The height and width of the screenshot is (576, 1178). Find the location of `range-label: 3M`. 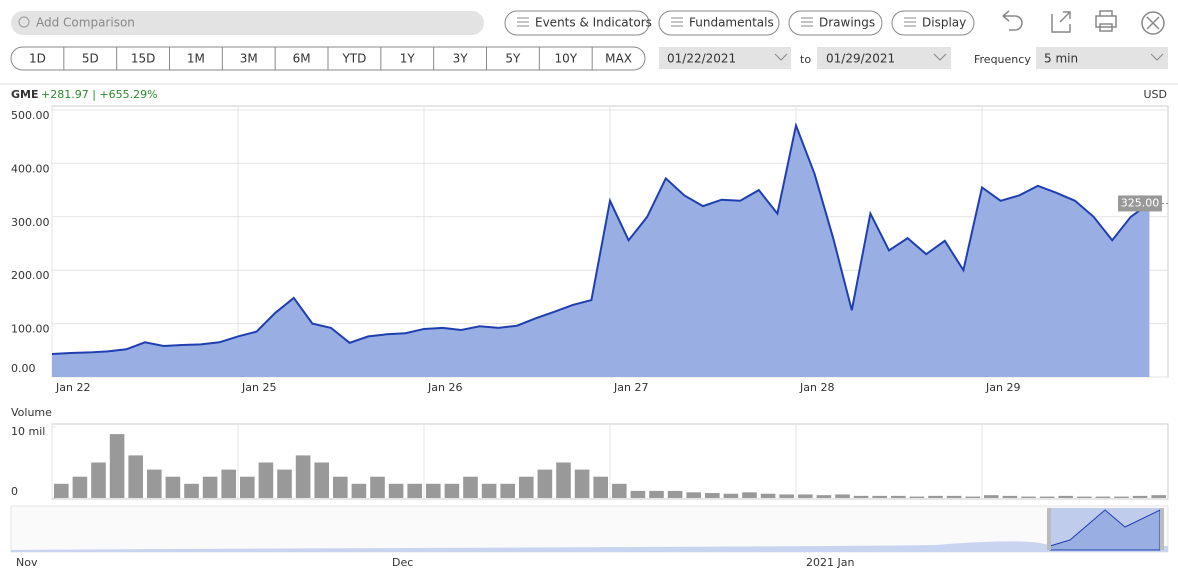

range-label: 3M is located at coordinates (249, 59).